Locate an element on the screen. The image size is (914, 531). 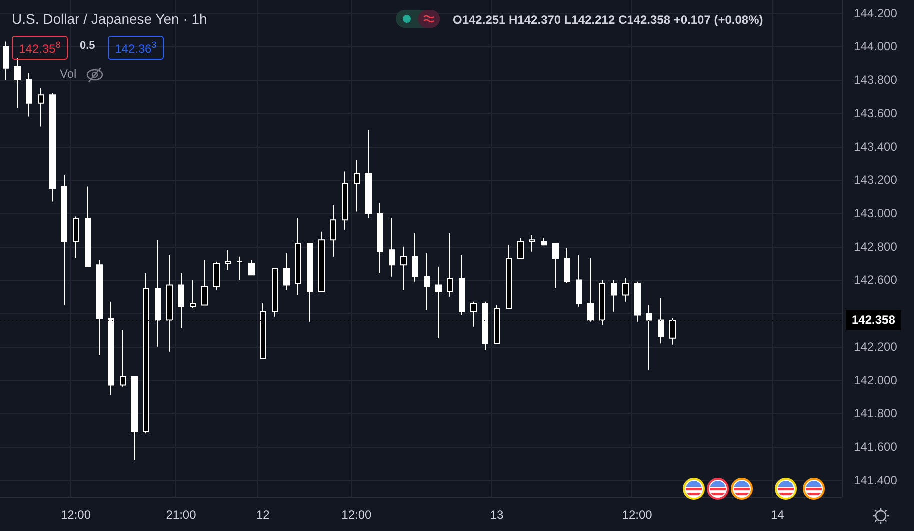
annotation: 142.35$^{8}$ is located at coordinates (40, 48).